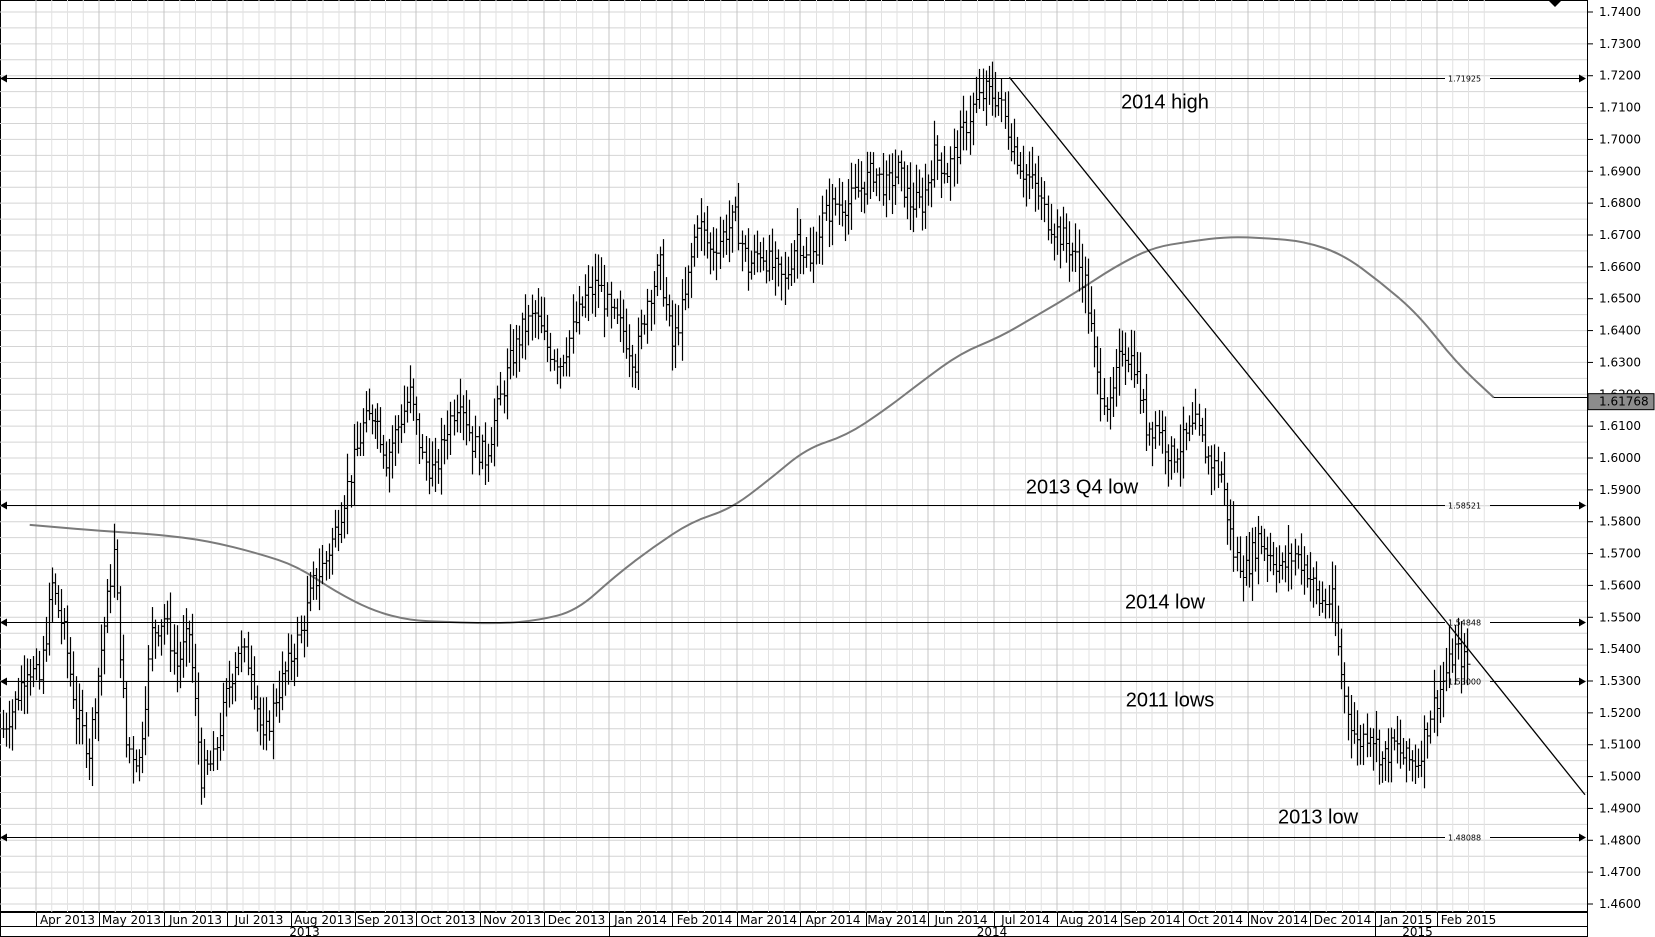 Image resolution: width=1655 pixels, height=937 pixels. I want to click on y-tick-label: 1.6700, so click(1620, 235).